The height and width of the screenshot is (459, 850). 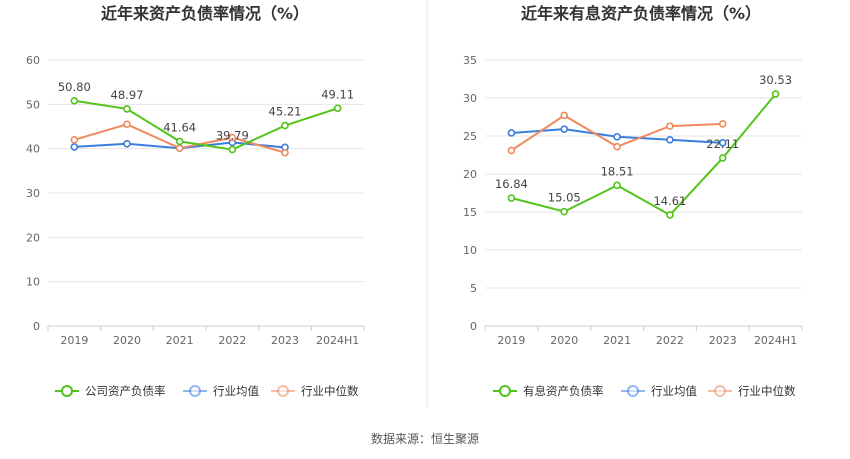 What do you see at coordinates (564, 198) in the screenshot?
I see `data-label: 15.05` at bounding box center [564, 198].